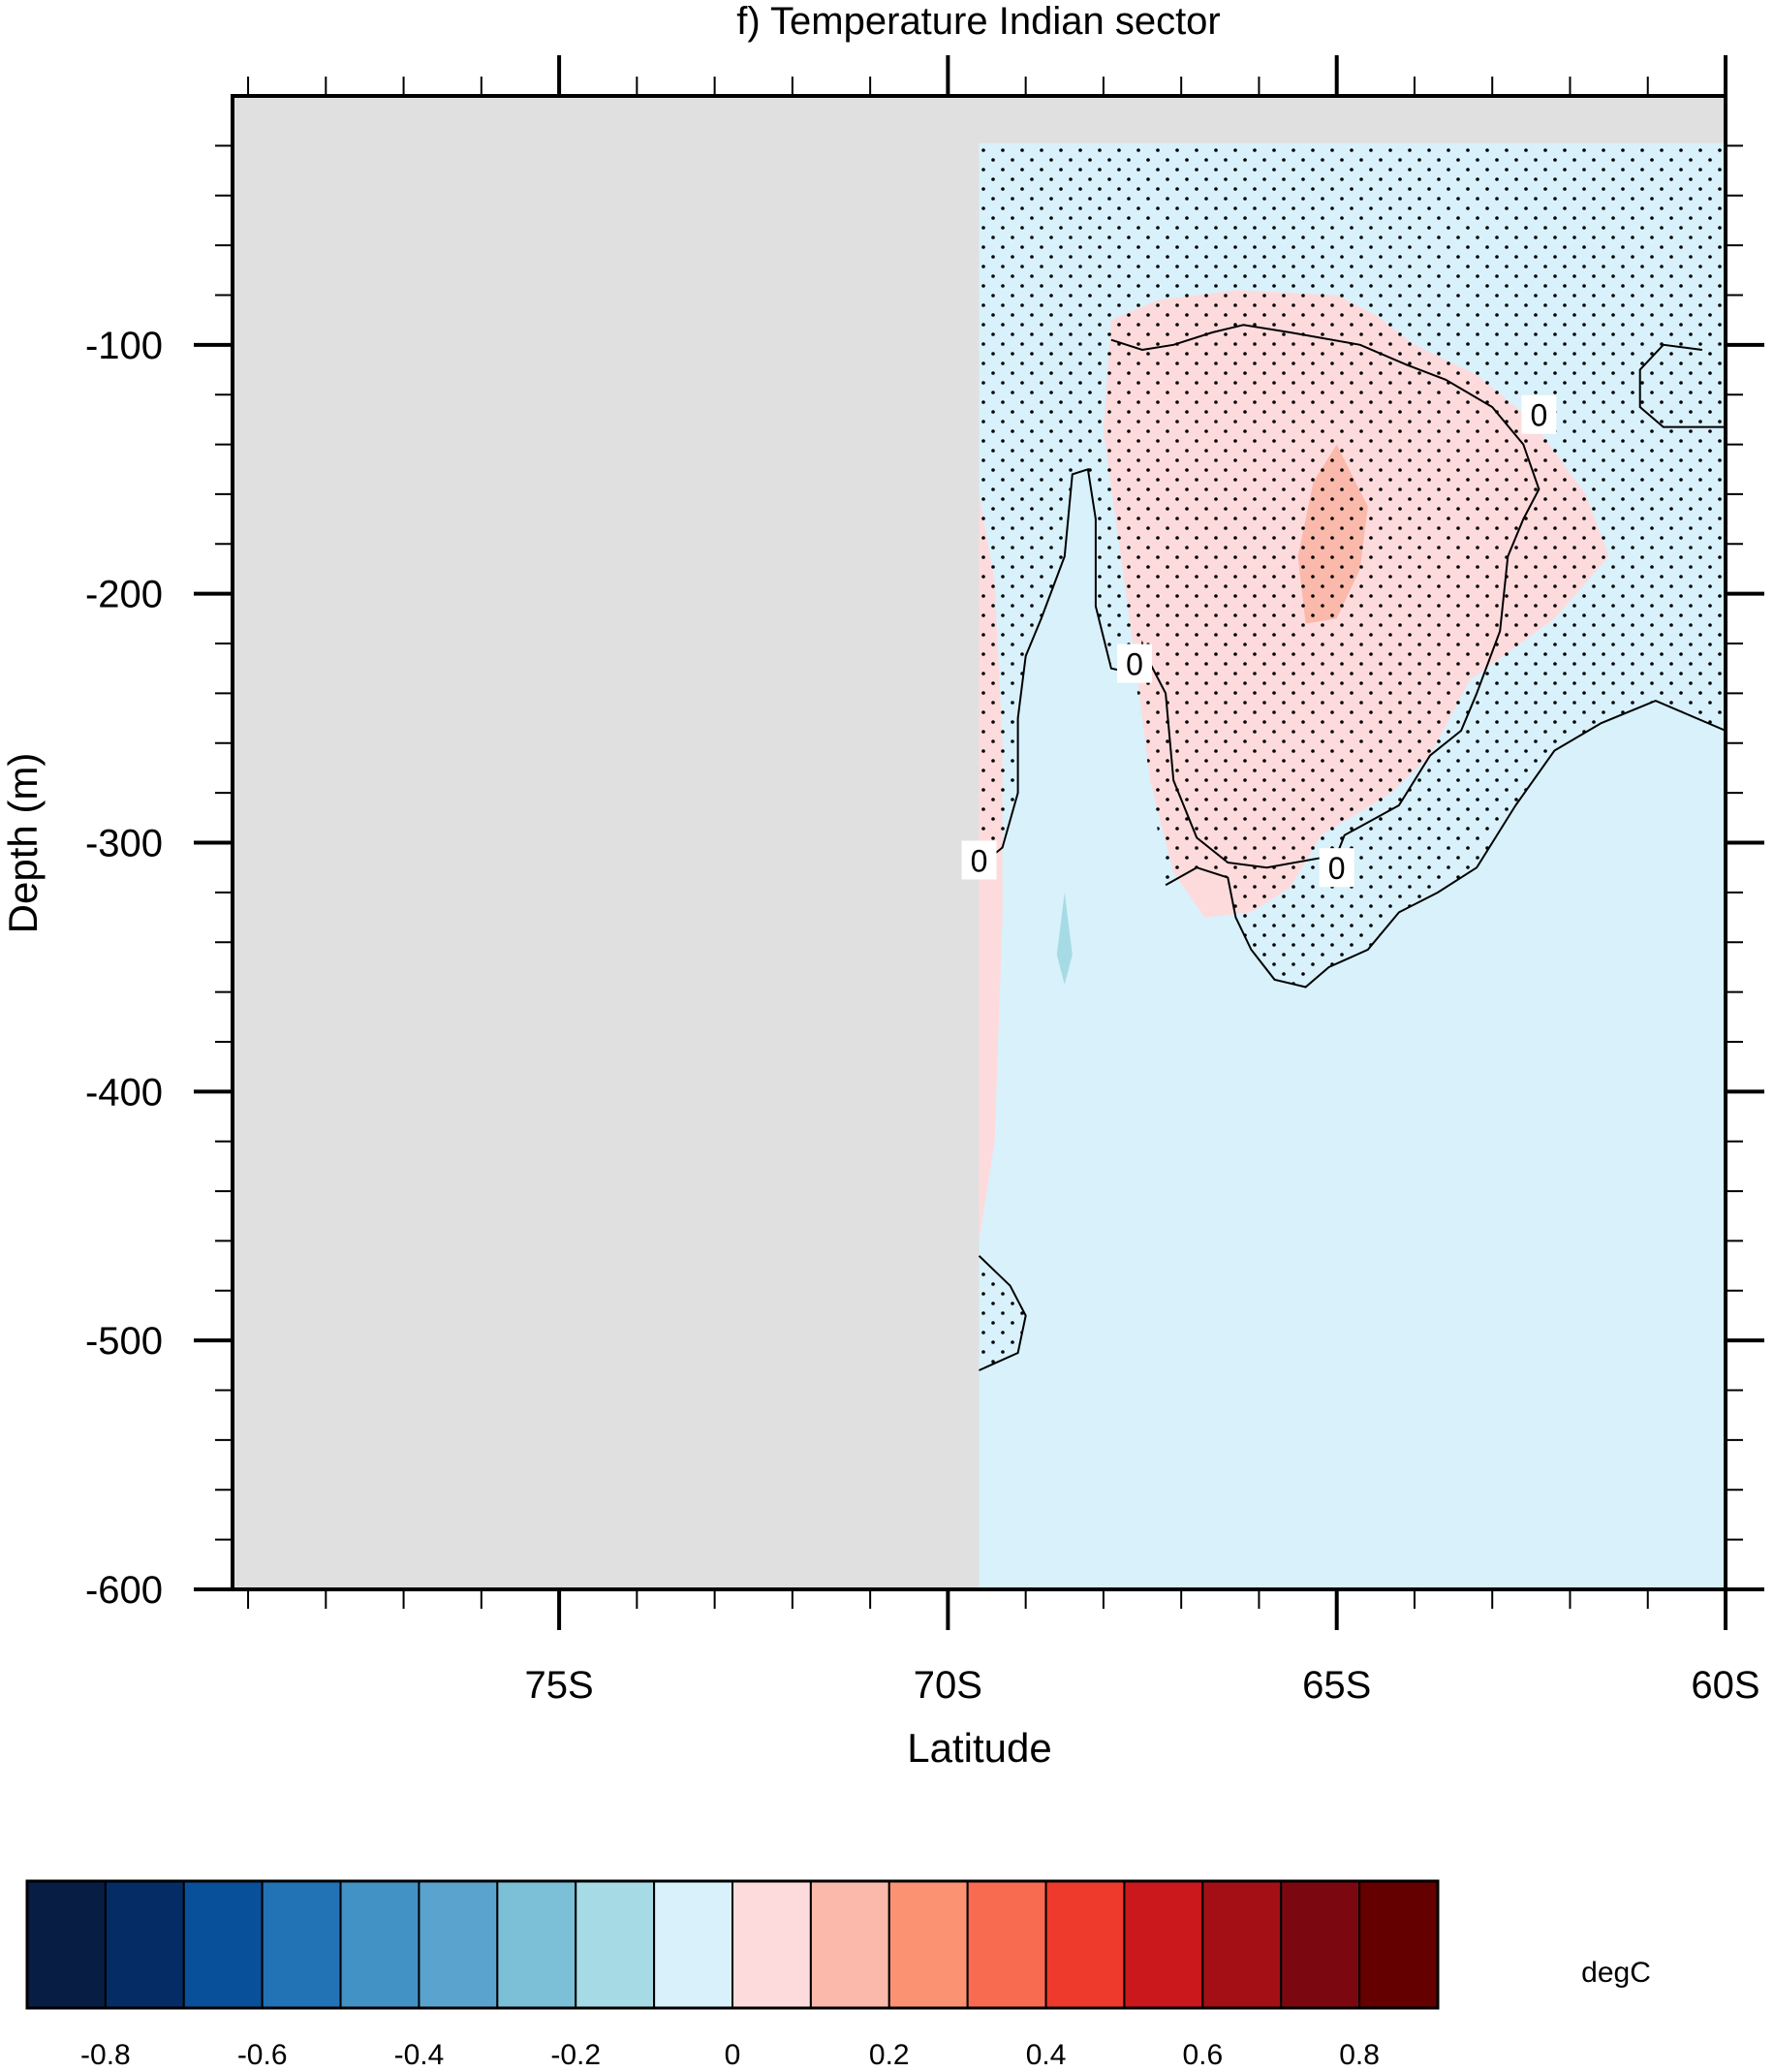 Image resolution: width=1774 pixels, height=2072 pixels. What do you see at coordinates (1064, 938) in the screenshot?
I see `fill-region` at bounding box center [1064, 938].